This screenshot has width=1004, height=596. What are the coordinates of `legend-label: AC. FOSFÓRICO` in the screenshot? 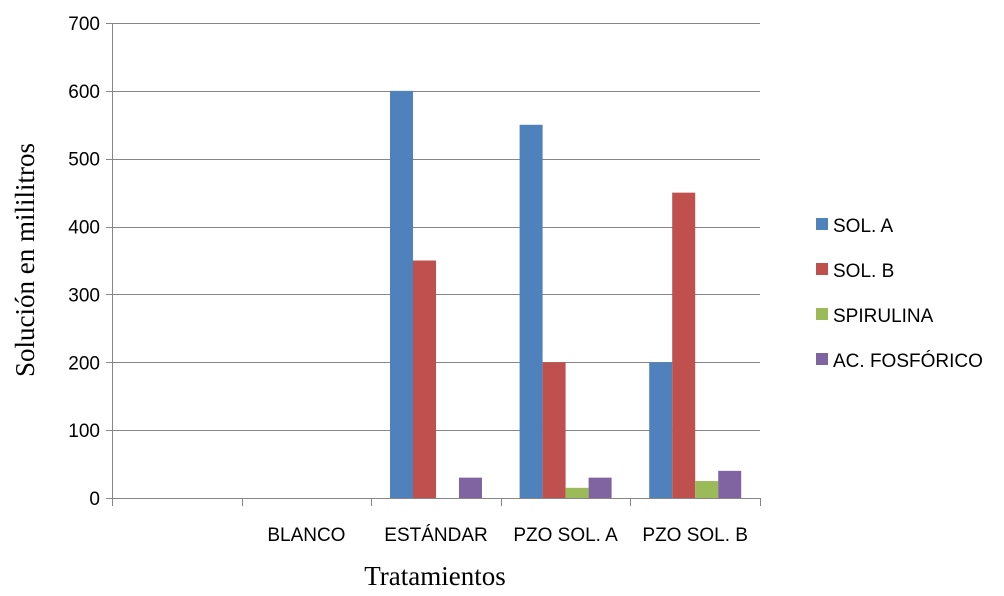 It's located at (908, 361).